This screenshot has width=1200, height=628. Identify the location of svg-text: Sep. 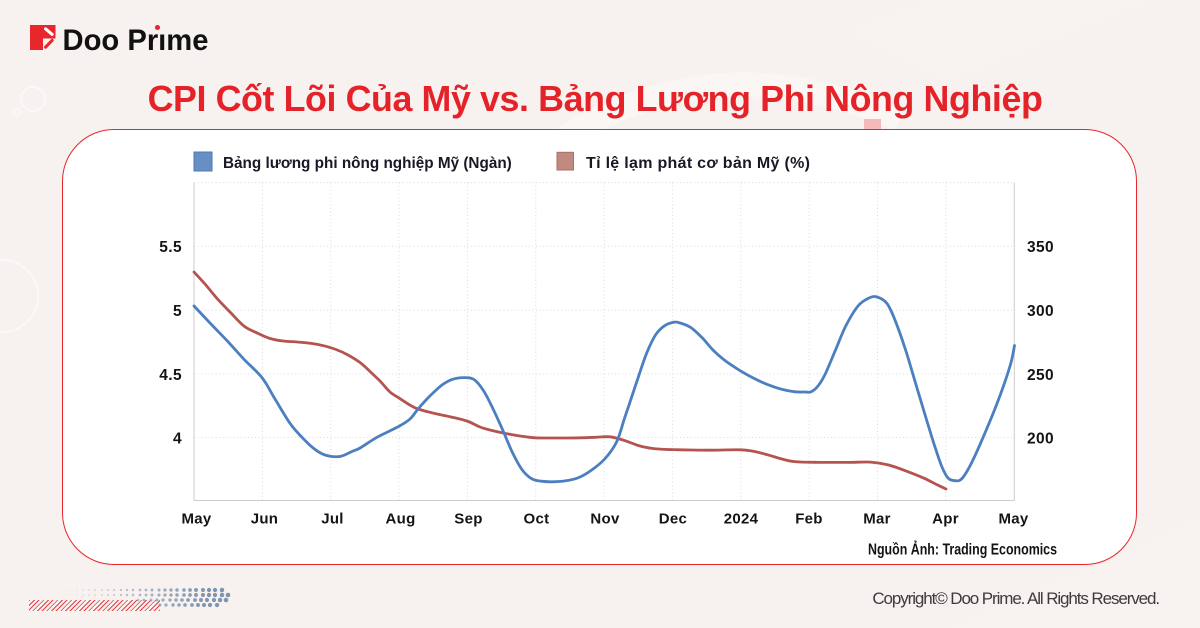
(468, 519).